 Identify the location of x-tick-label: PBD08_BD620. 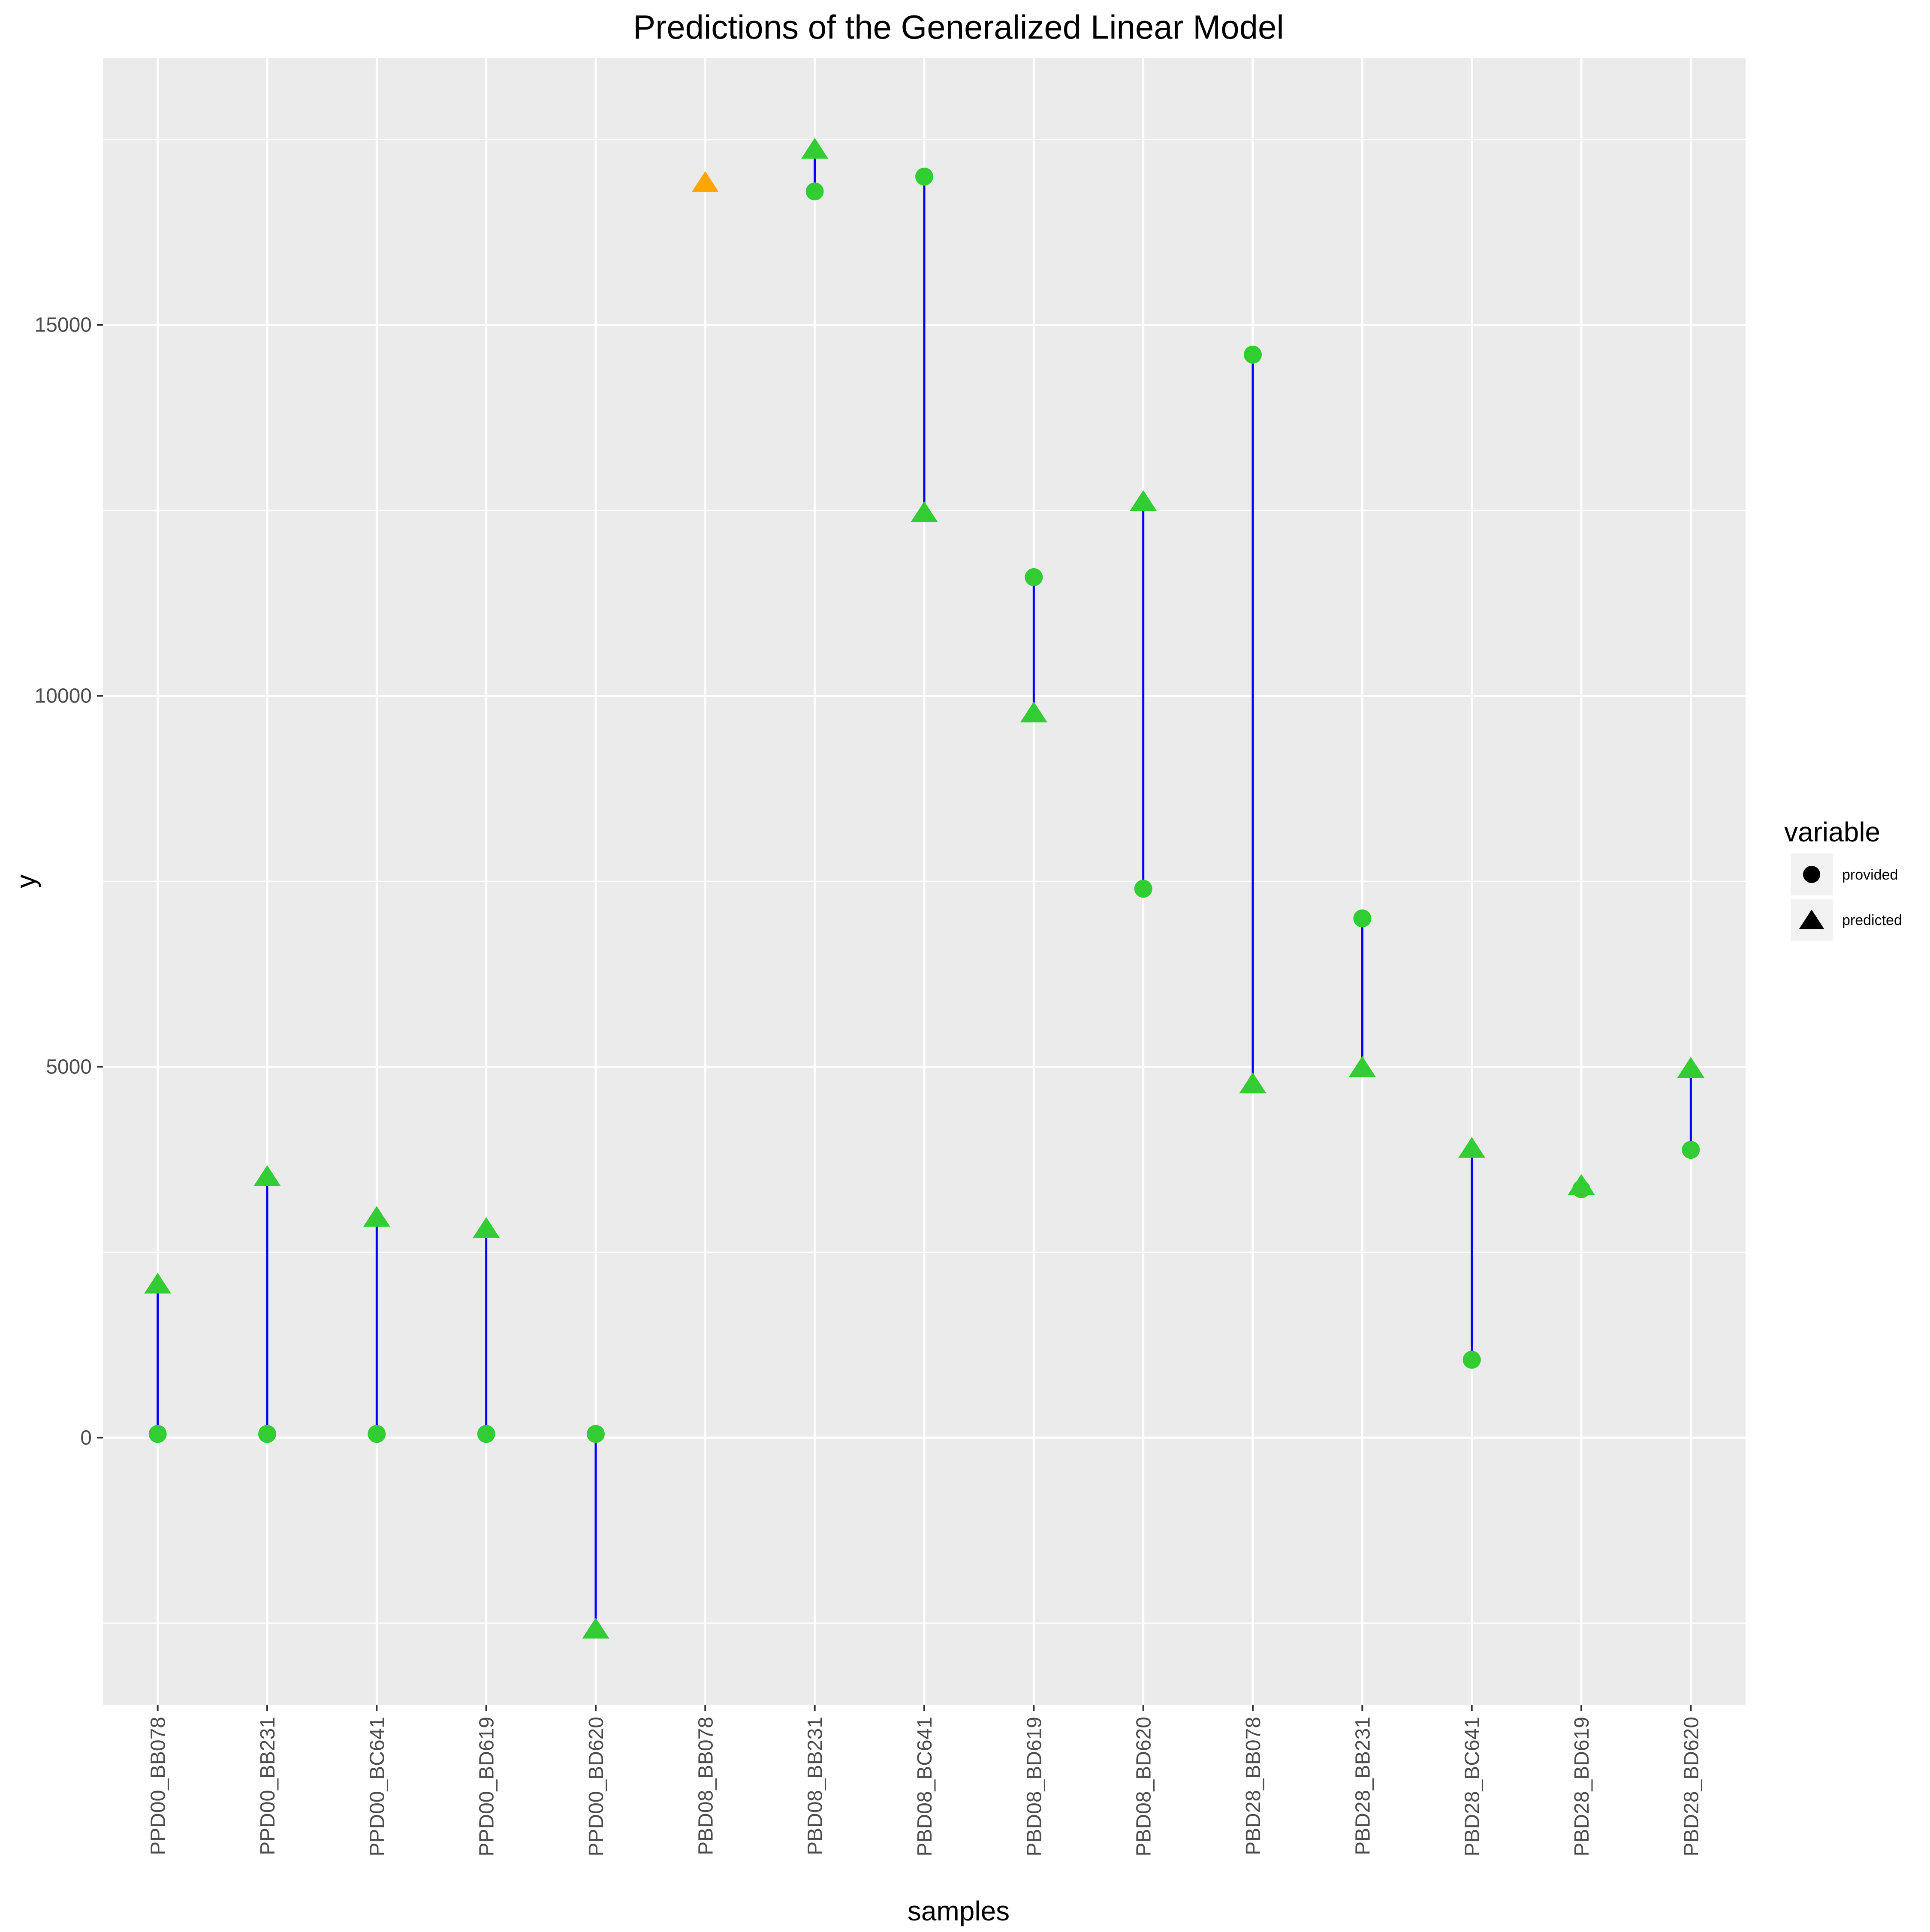
(1144, 1787).